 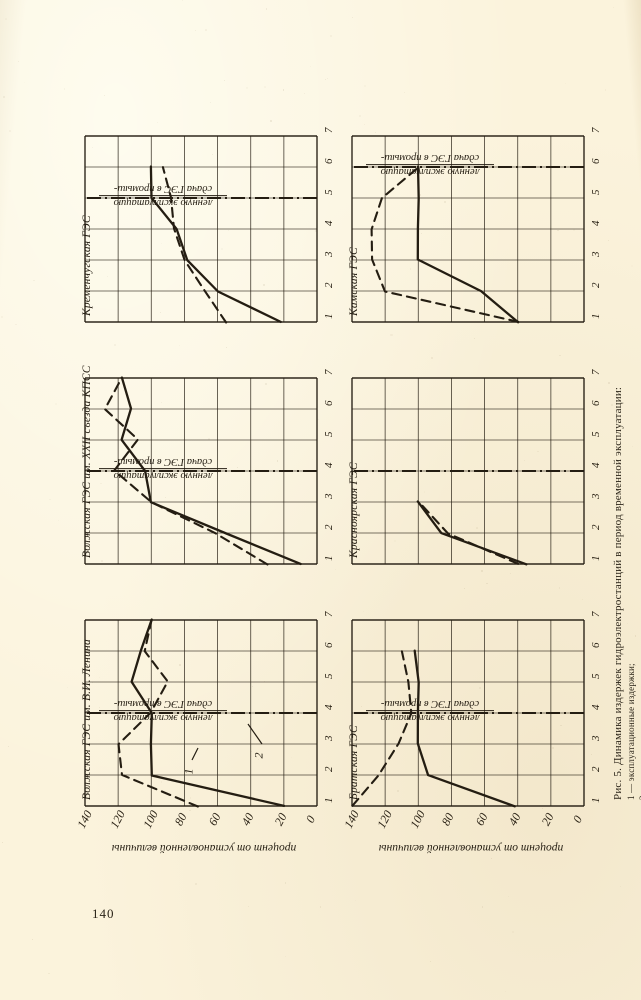 I want to click on grid-lines, so click(x=201, y=229).